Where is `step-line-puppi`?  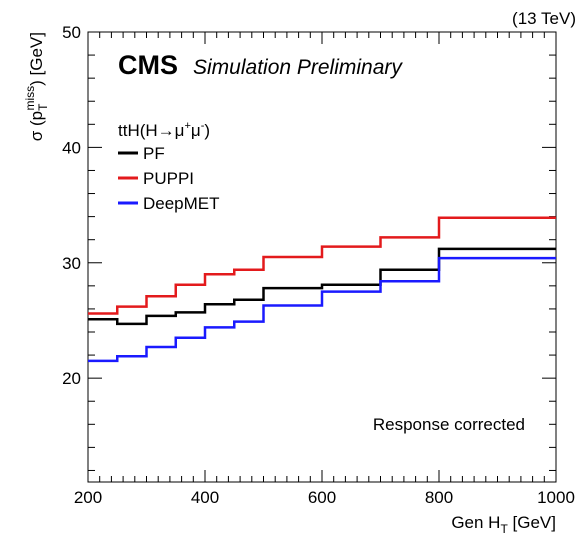 step-line-puppi is located at coordinates (322, 265).